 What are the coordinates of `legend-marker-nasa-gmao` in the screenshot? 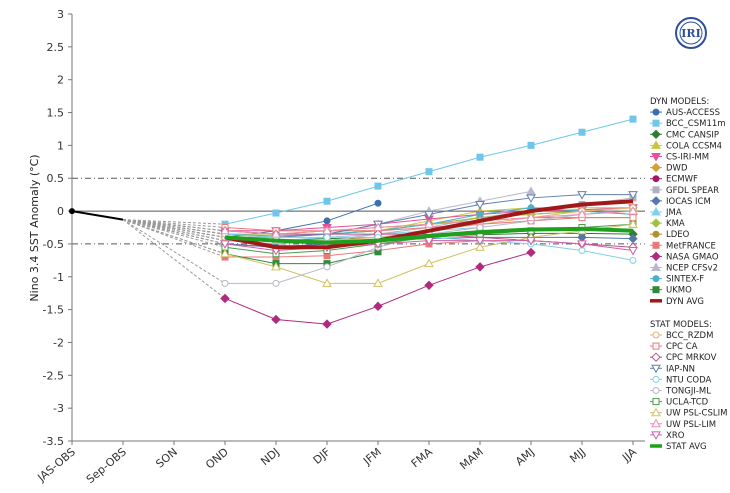 It's located at (656, 256).